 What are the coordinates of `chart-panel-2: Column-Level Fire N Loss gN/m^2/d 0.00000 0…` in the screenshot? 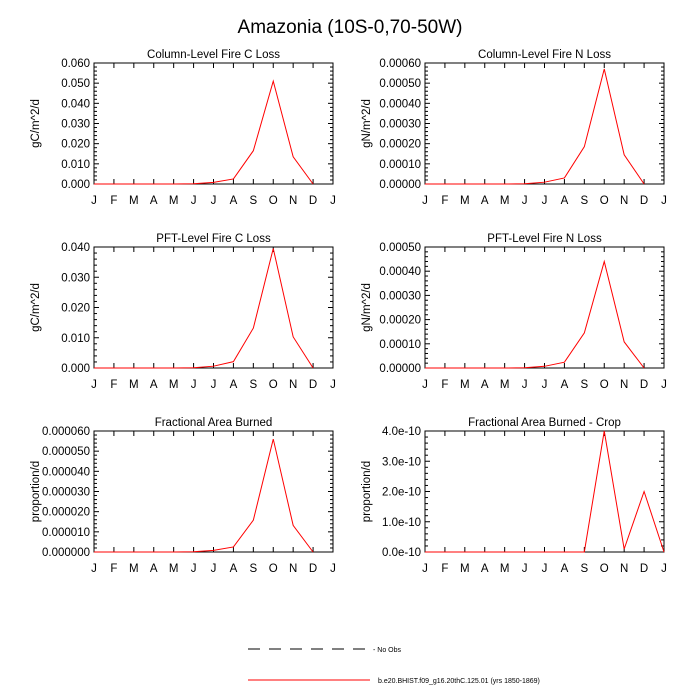 It's located at (514, 128).